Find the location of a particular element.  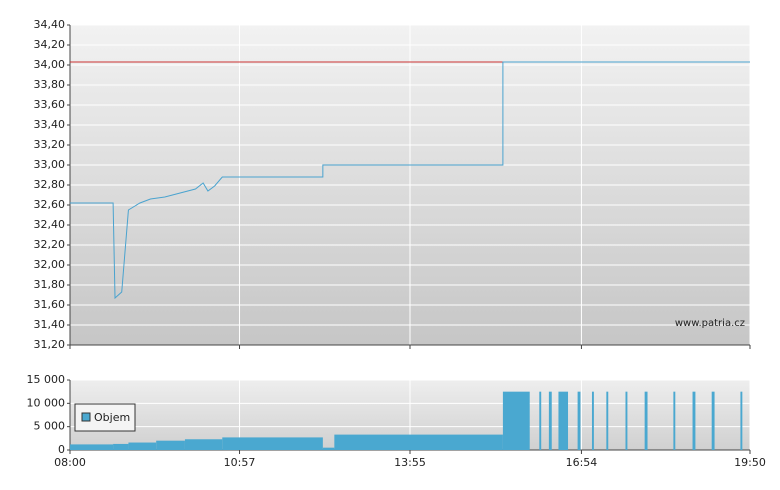

y-tick-label: 33,40 is located at coordinates (50, 124).